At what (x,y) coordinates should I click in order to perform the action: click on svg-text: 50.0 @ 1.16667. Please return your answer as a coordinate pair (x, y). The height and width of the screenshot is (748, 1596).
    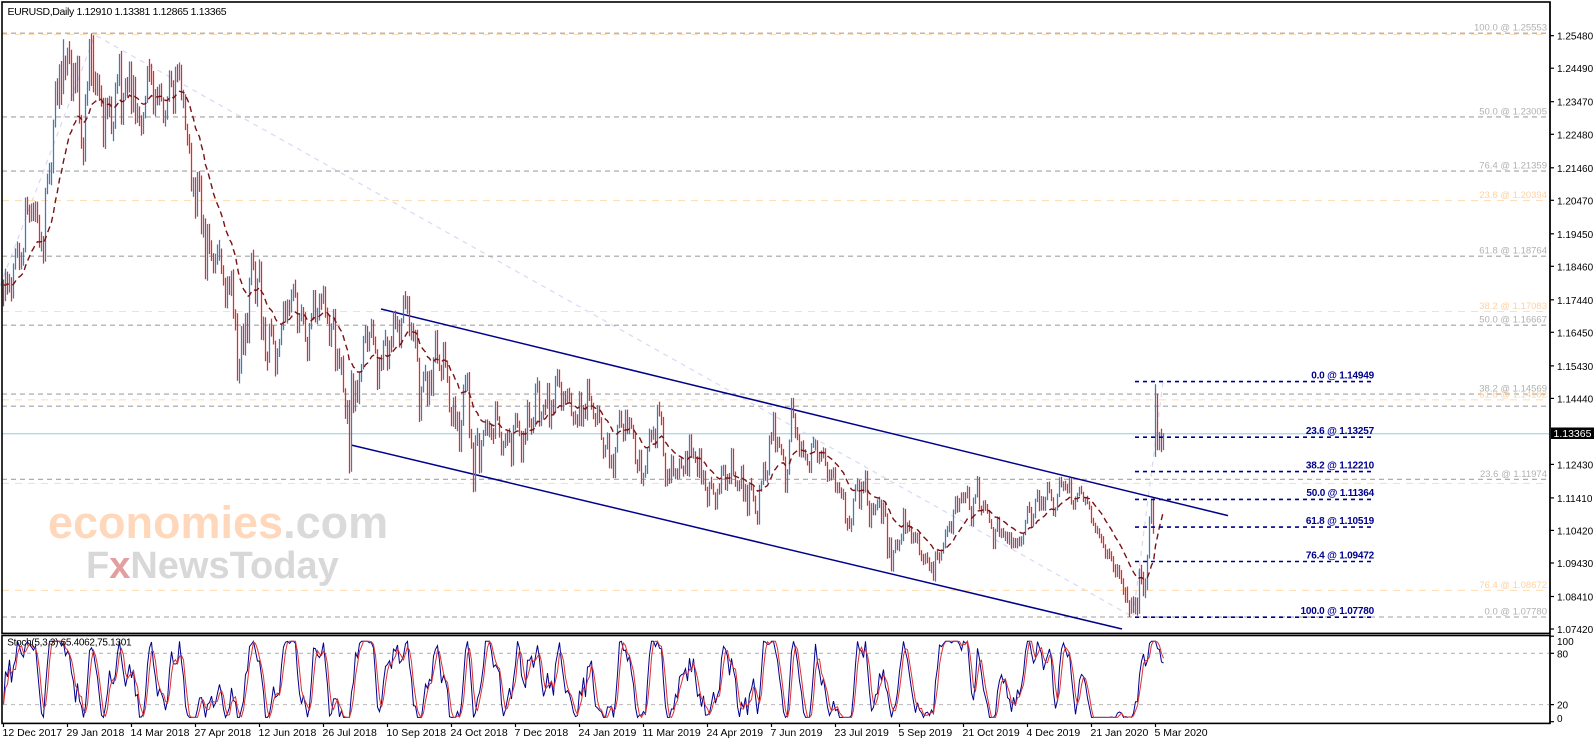
    Looking at the image, I should click on (1513, 320).